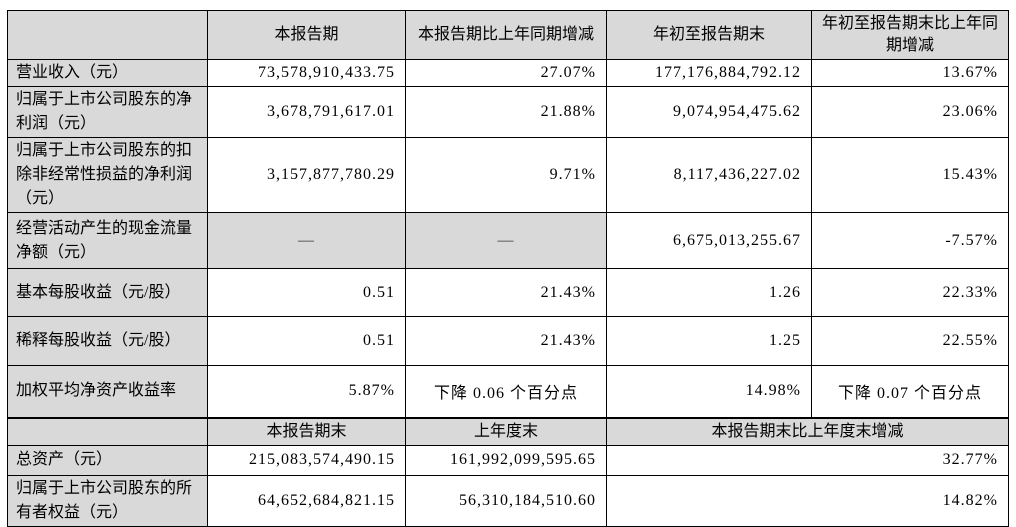 This screenshot has width=1016, height=527. What do you see at coordinates (709, 35) in the screenshot?
I see `header-ytd: 年初至报告期末` at bounding box center [709, 35].